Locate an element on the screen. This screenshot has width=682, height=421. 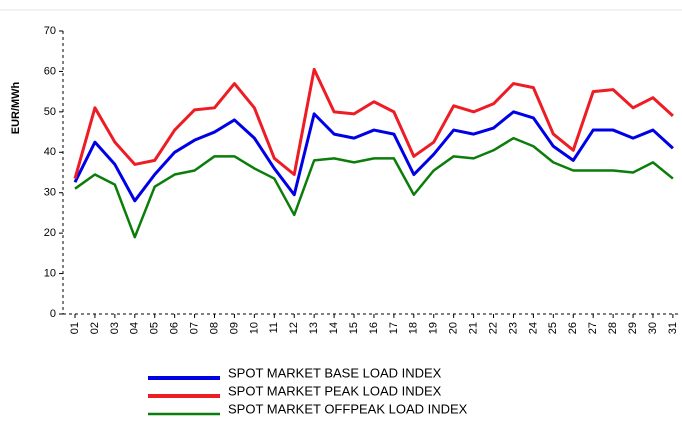
x-tick-label: 05 is located at coordinates (155, 328).